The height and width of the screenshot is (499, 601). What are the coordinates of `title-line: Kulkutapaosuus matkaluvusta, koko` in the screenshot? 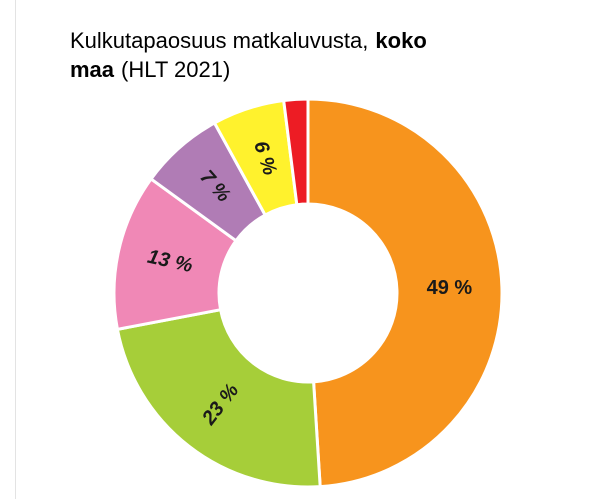 It's located at (248, 40).